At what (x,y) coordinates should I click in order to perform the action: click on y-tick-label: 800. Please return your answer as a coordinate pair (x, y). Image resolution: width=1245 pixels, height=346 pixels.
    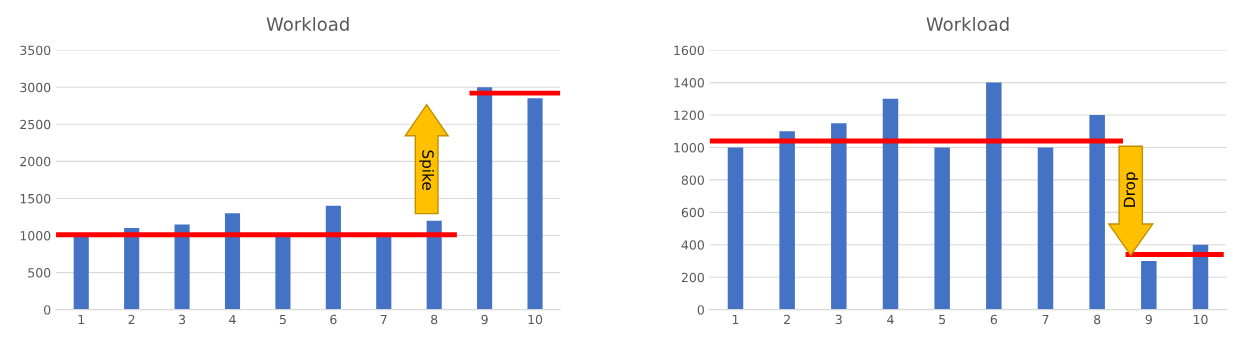
    Looking at the image, I should click on (692, 180).